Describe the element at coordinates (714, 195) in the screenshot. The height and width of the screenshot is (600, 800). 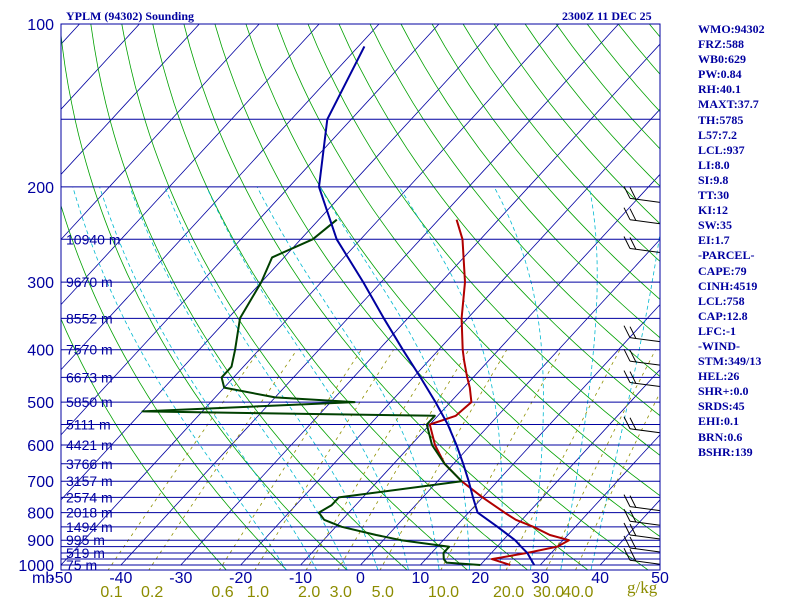
I see `index-line: TT:30` at that location.